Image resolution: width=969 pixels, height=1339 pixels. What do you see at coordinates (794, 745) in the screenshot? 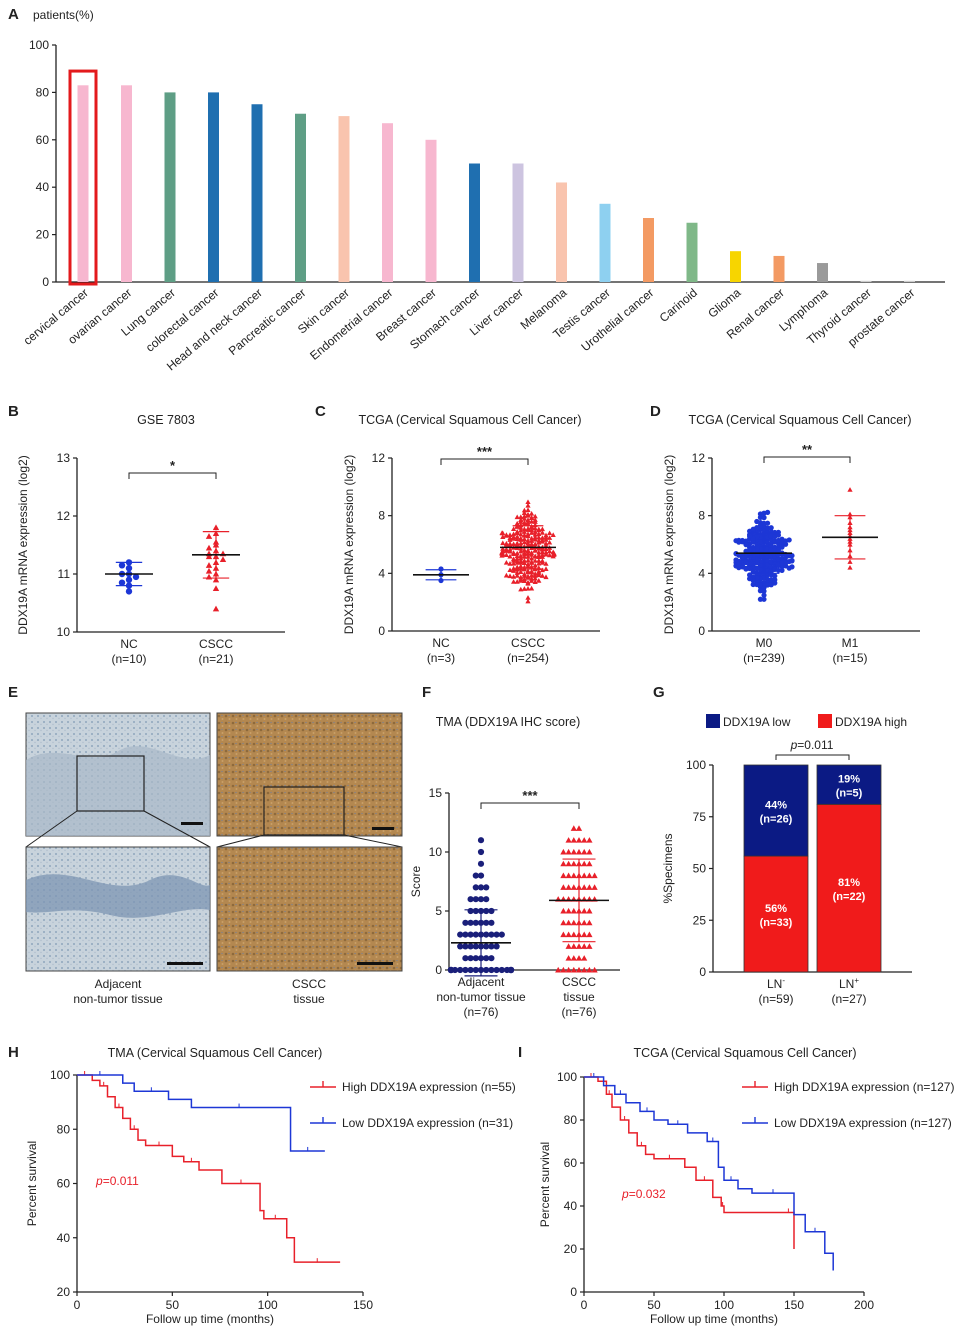
I see `pvalue-p: p` at bounding box center [794, 745].